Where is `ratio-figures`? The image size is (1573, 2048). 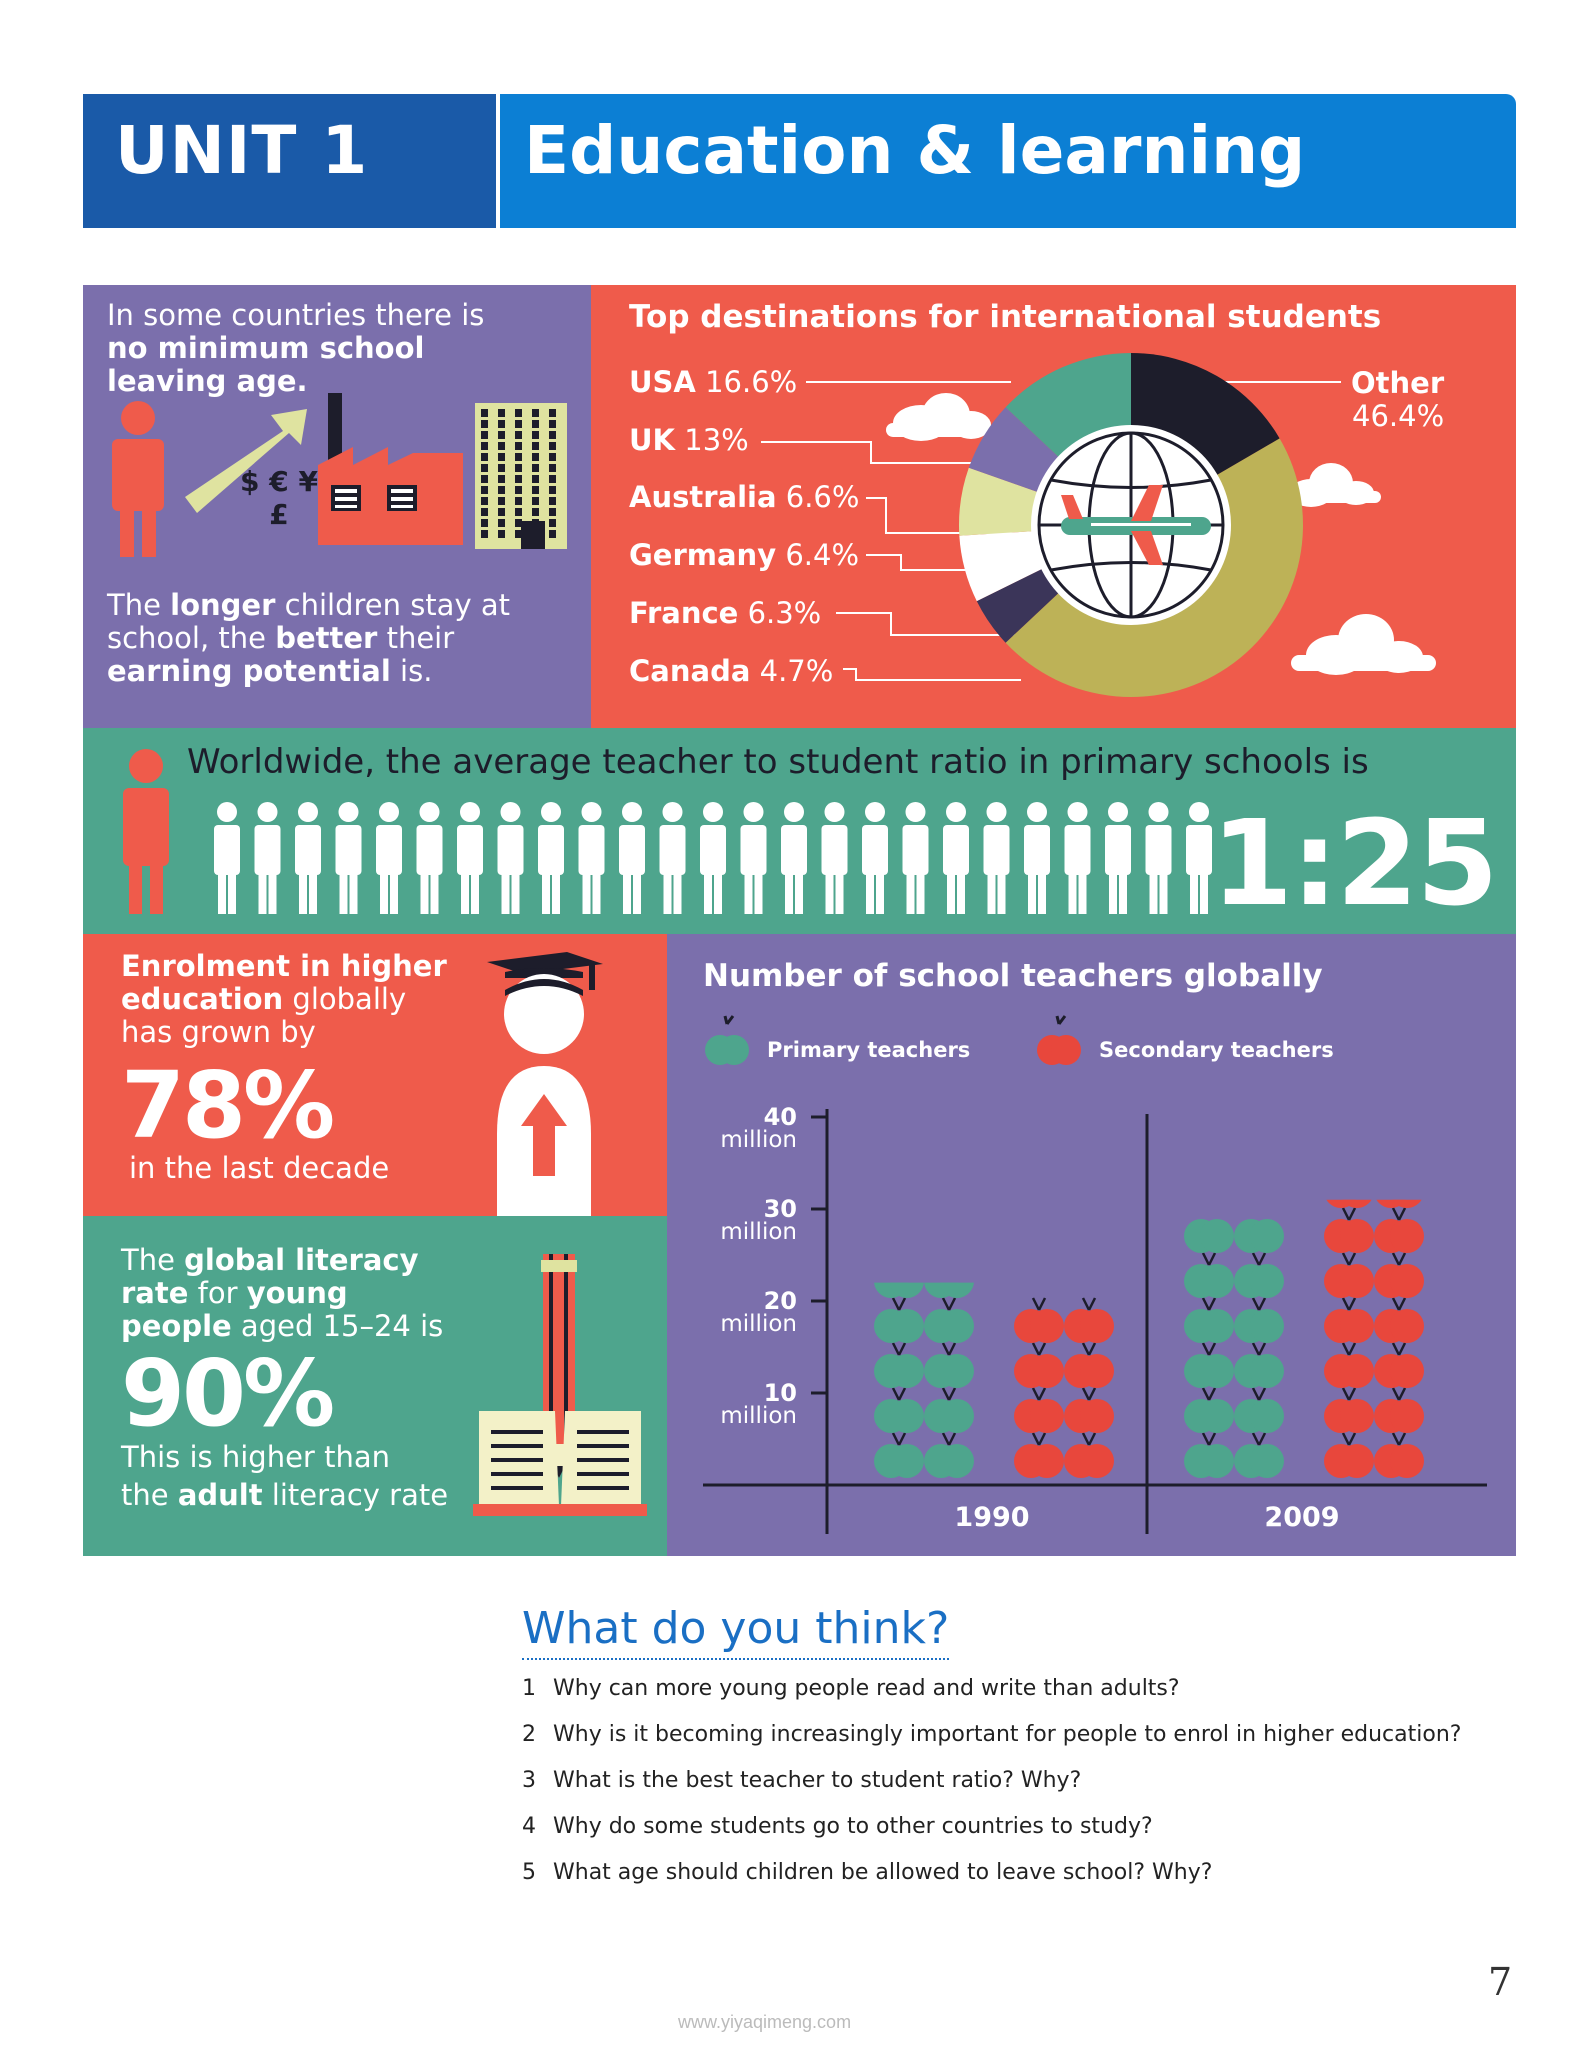 ratio-figures is located at coordinates (667, 831).